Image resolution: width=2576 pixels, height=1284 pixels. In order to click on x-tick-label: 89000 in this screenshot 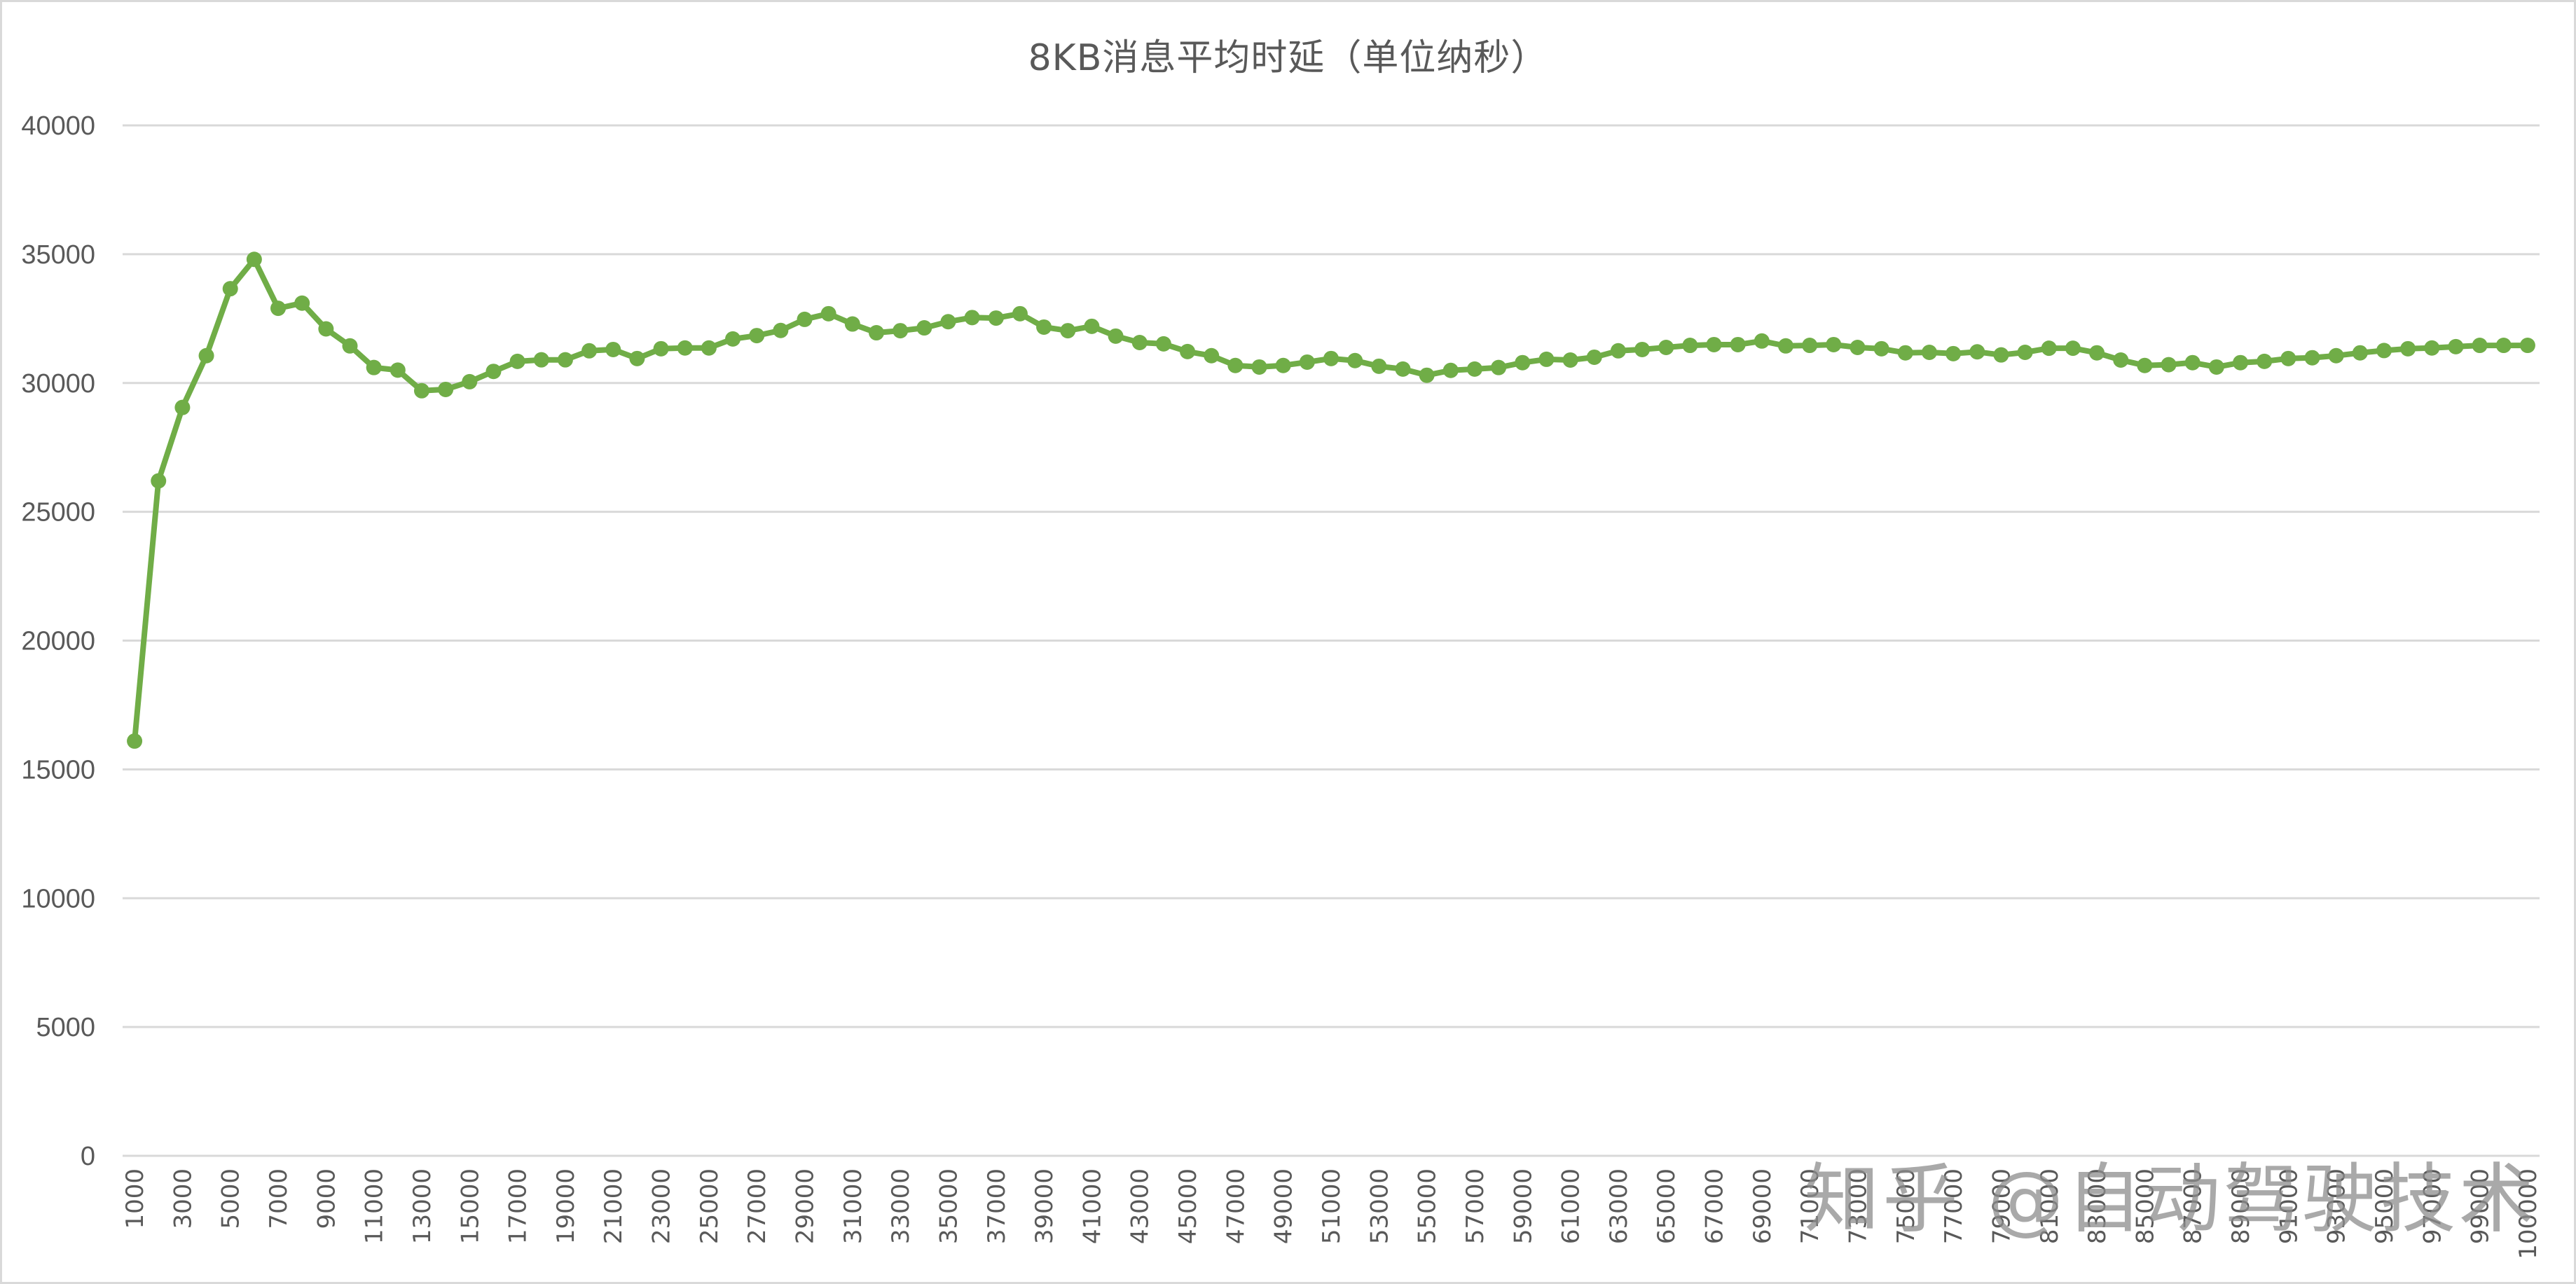, I will do `click(2241, 1206)`.